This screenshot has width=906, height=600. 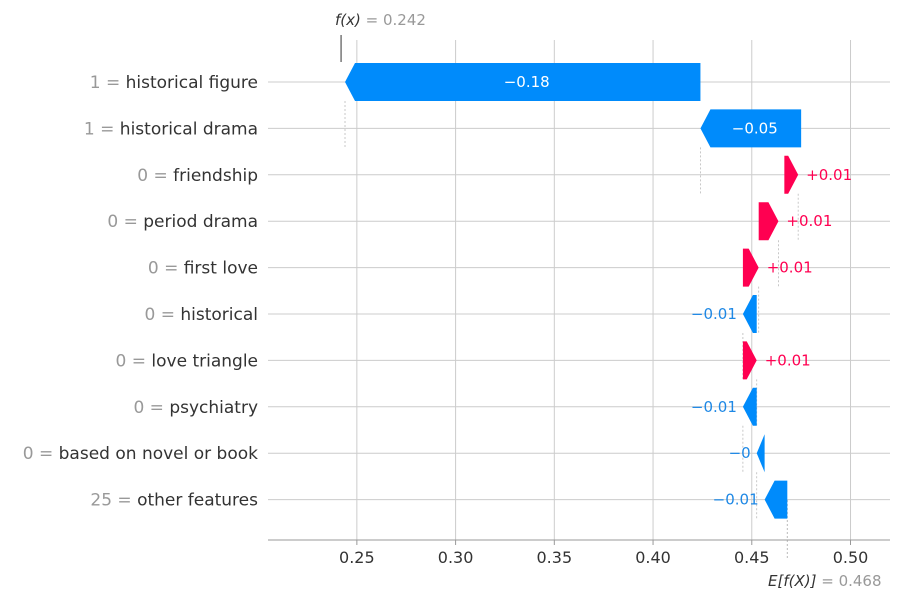 I want to click on fx-value: 0.242, so click(x=404, y=20).